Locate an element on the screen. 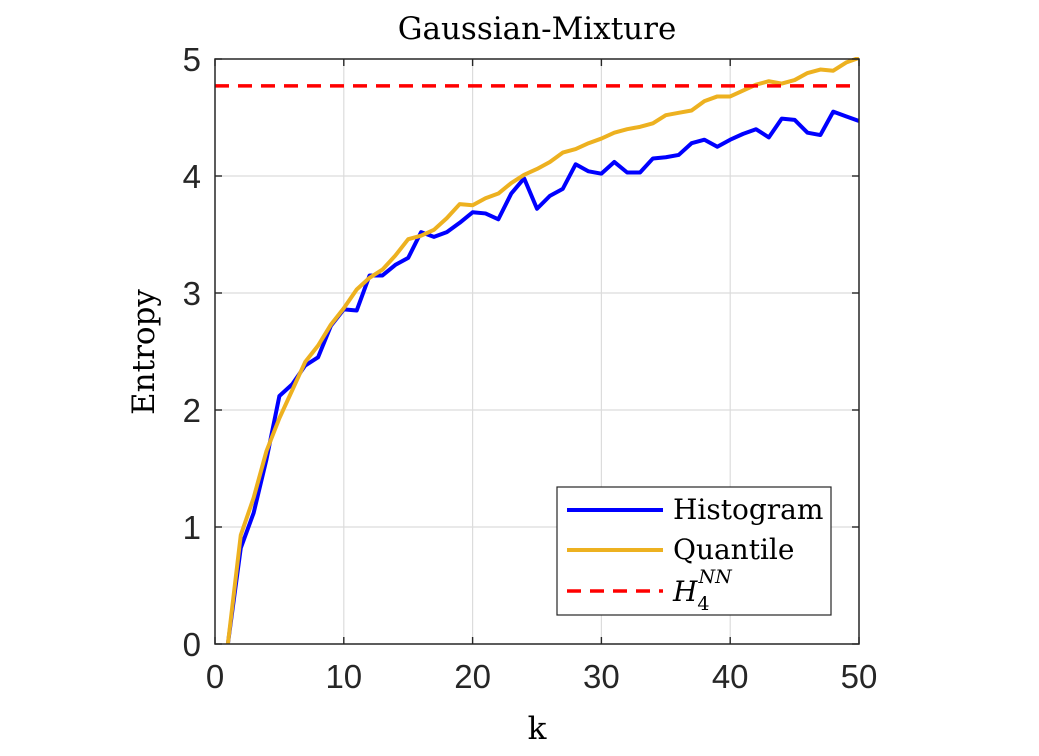  y-tick-label: 0 is located at coordinates (192, 644).